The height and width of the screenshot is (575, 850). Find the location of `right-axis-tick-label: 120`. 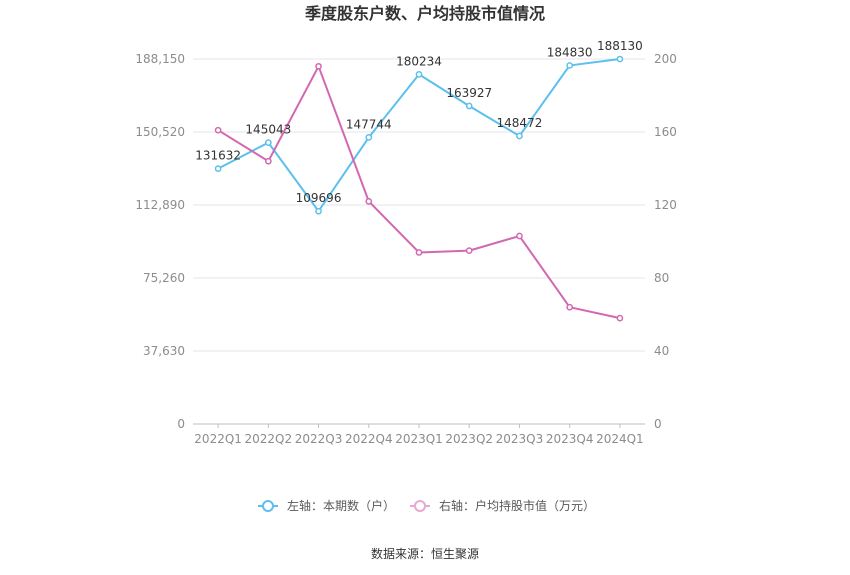

right-axis-tick-label: 120 is located at coordinates (665, 205).